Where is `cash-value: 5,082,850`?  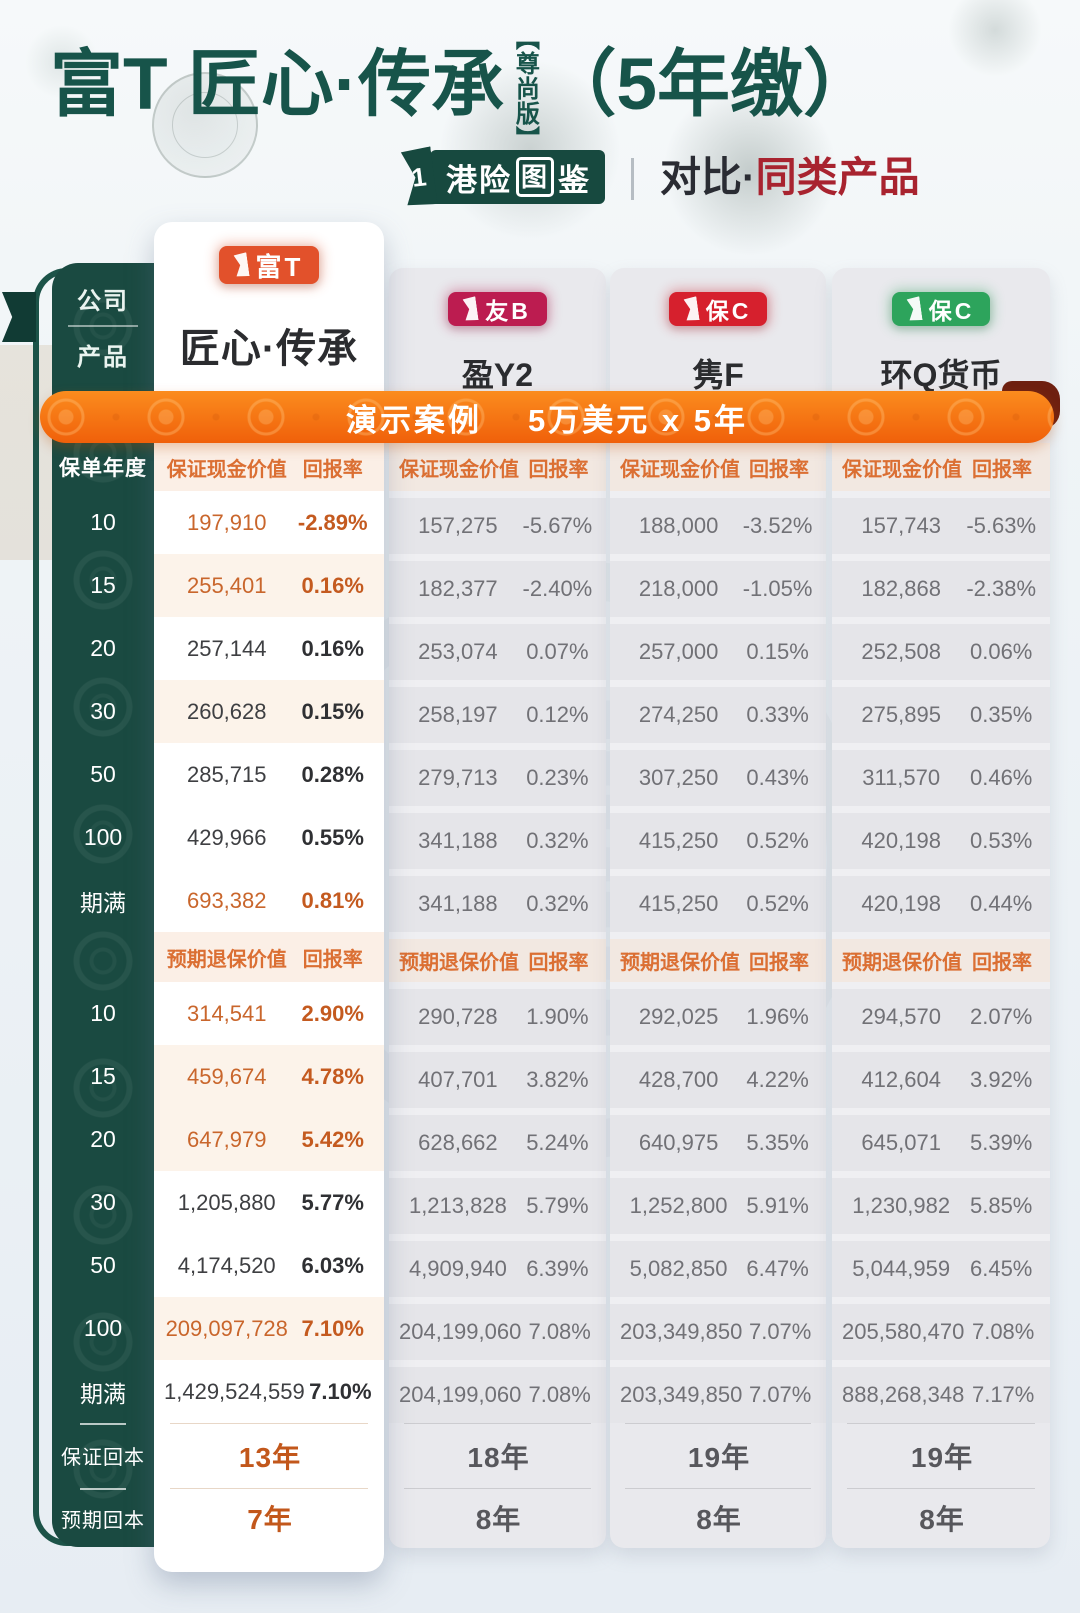 cash-value: 5,082,850 is located at coordinates (678, 1268).